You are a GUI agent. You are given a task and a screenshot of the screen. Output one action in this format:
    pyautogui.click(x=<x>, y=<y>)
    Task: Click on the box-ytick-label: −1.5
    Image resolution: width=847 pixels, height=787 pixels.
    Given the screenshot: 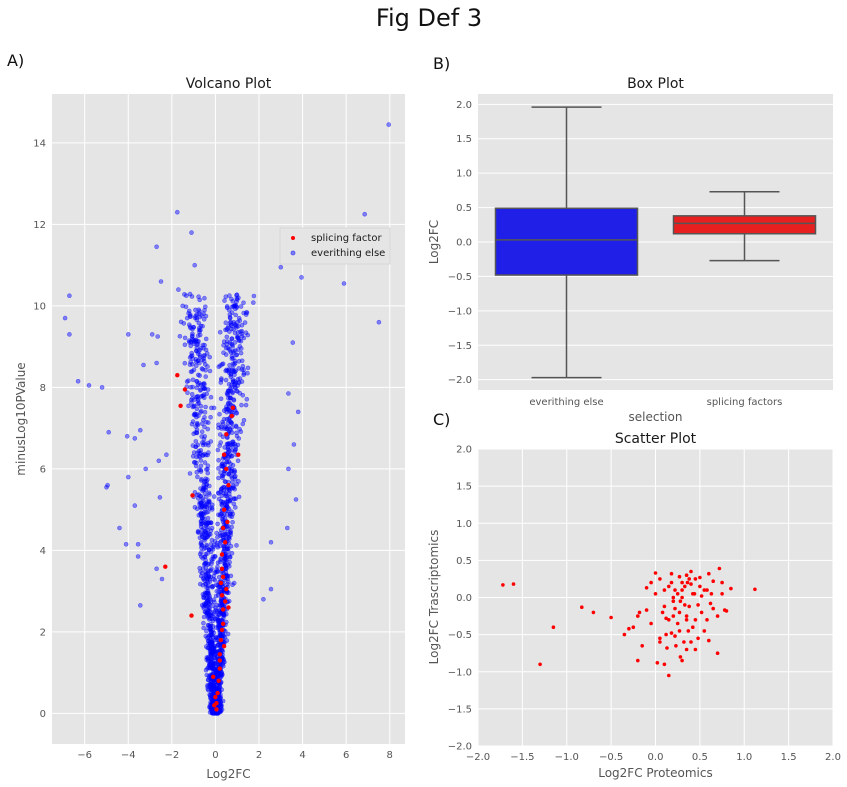 What is the action you would take?
    pyautogui.click(x=460, y=346)
    